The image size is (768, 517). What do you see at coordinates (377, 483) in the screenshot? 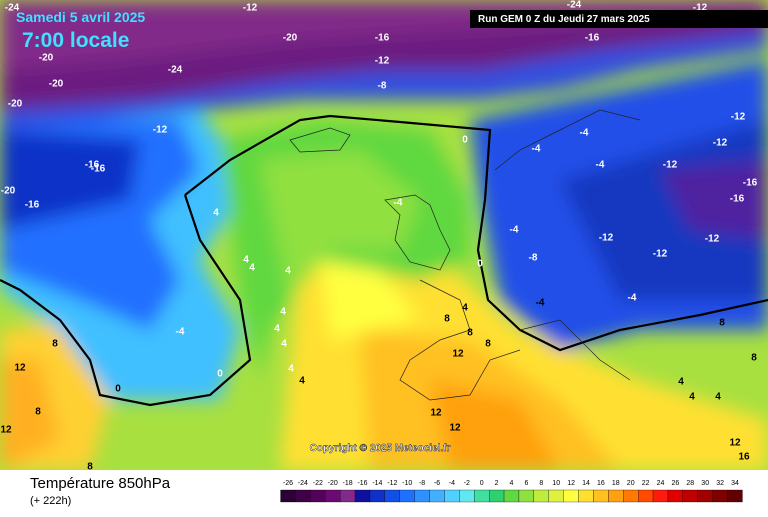
I see `colorbar-label: -14` at bounding box center [377, 483].